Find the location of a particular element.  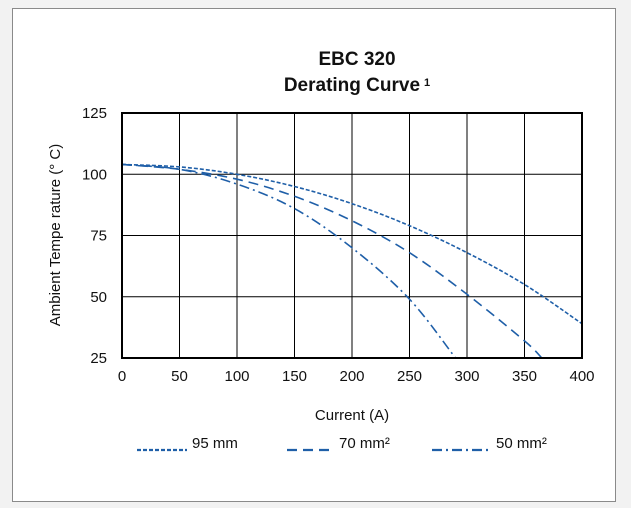

x-tick-label: 200 is located at coordinates (351, 376).